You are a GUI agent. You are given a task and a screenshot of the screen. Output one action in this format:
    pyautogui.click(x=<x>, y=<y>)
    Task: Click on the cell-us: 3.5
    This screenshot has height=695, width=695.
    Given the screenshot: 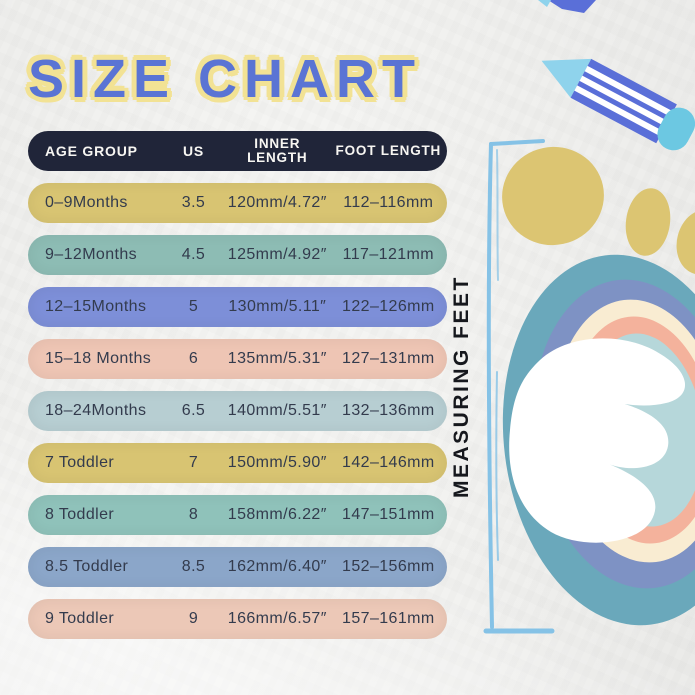 What is the action you would take?
    pyautogui.click(x=193, y=202)
    